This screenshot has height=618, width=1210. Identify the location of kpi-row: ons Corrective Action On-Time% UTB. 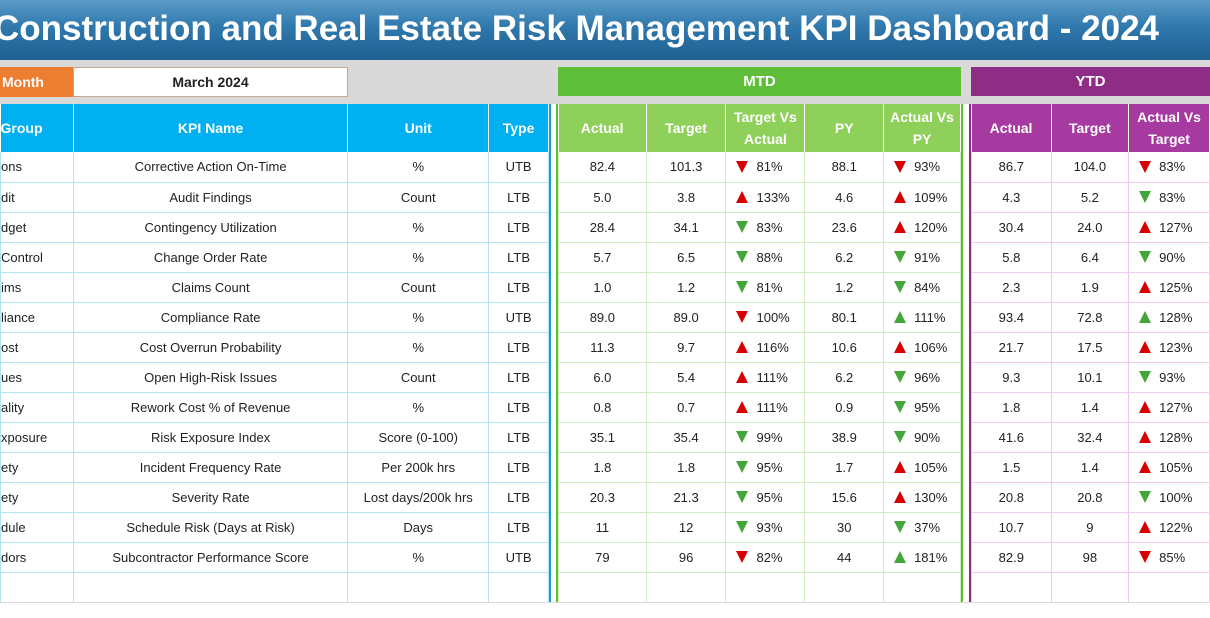
(274, 167).